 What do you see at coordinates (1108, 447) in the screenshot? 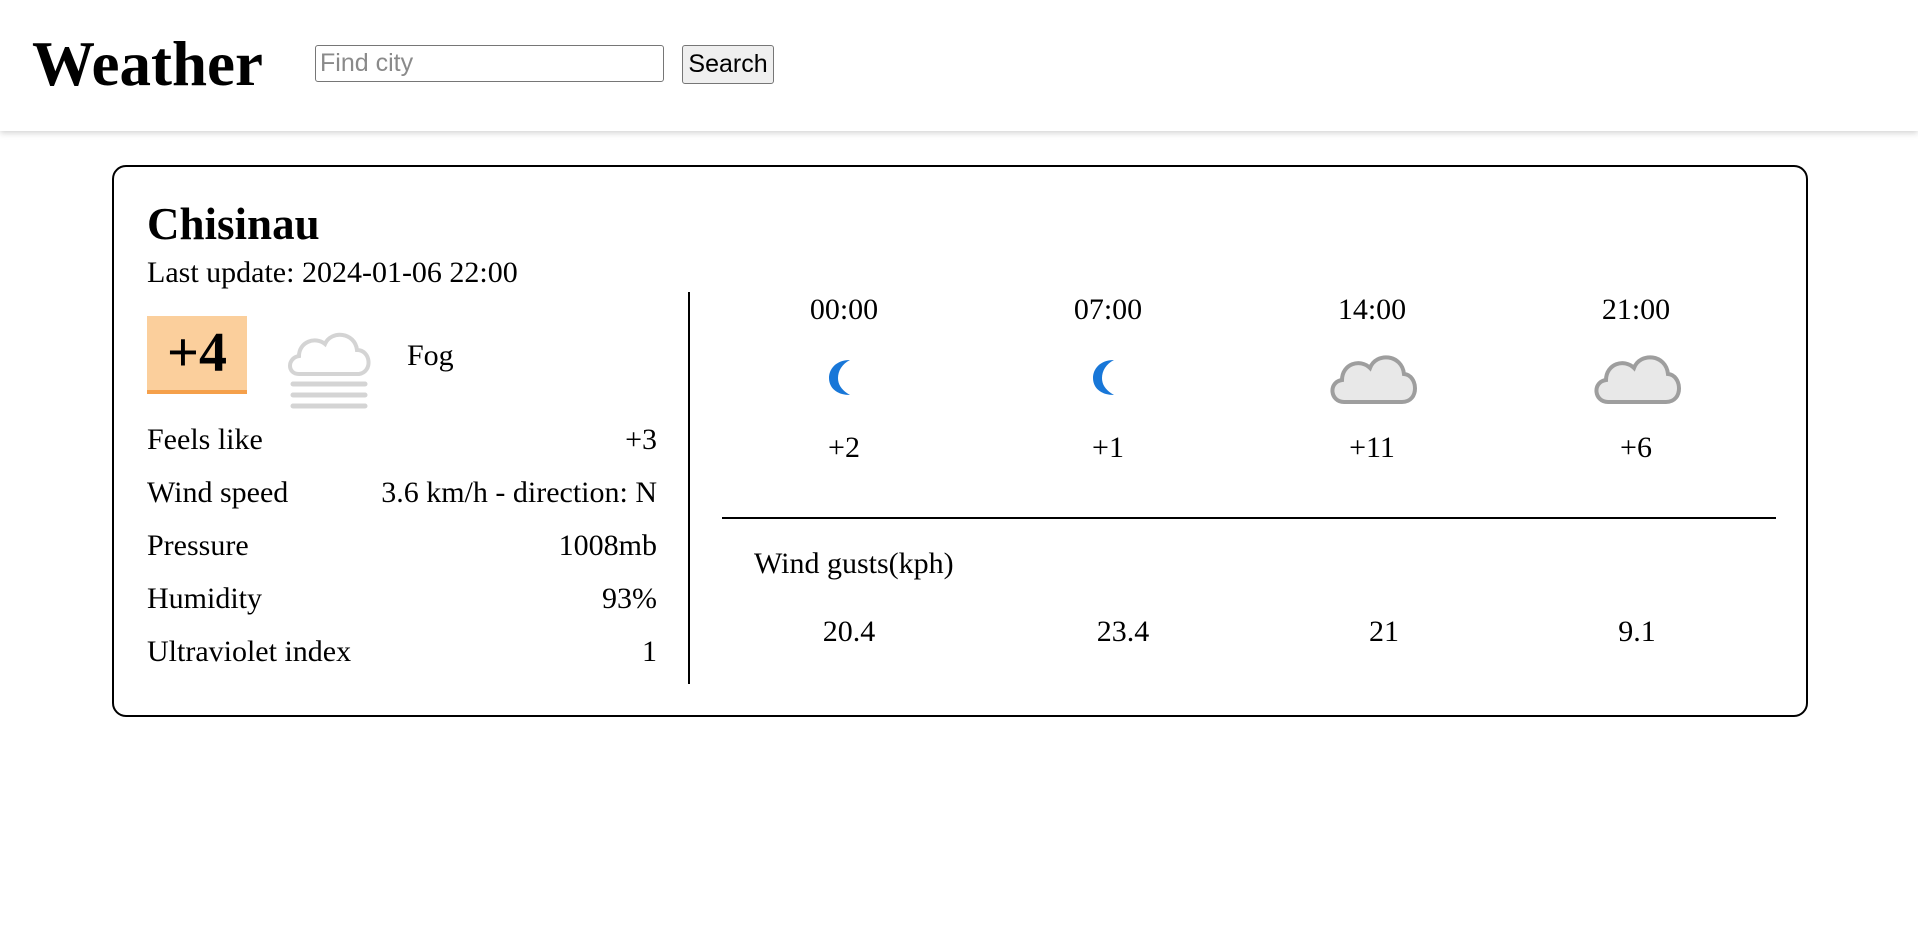
I see `forecast-temp: +1` at bounding box center [1108, 447].